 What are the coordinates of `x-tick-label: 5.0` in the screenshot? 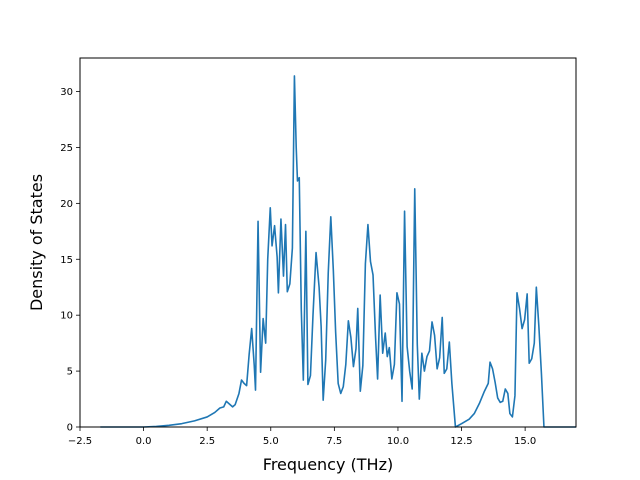 It's located at (271, 441).